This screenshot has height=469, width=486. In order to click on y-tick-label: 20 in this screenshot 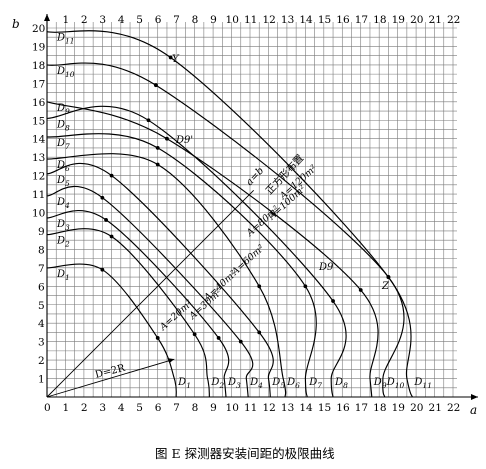, I will do `click(38, 29)`.